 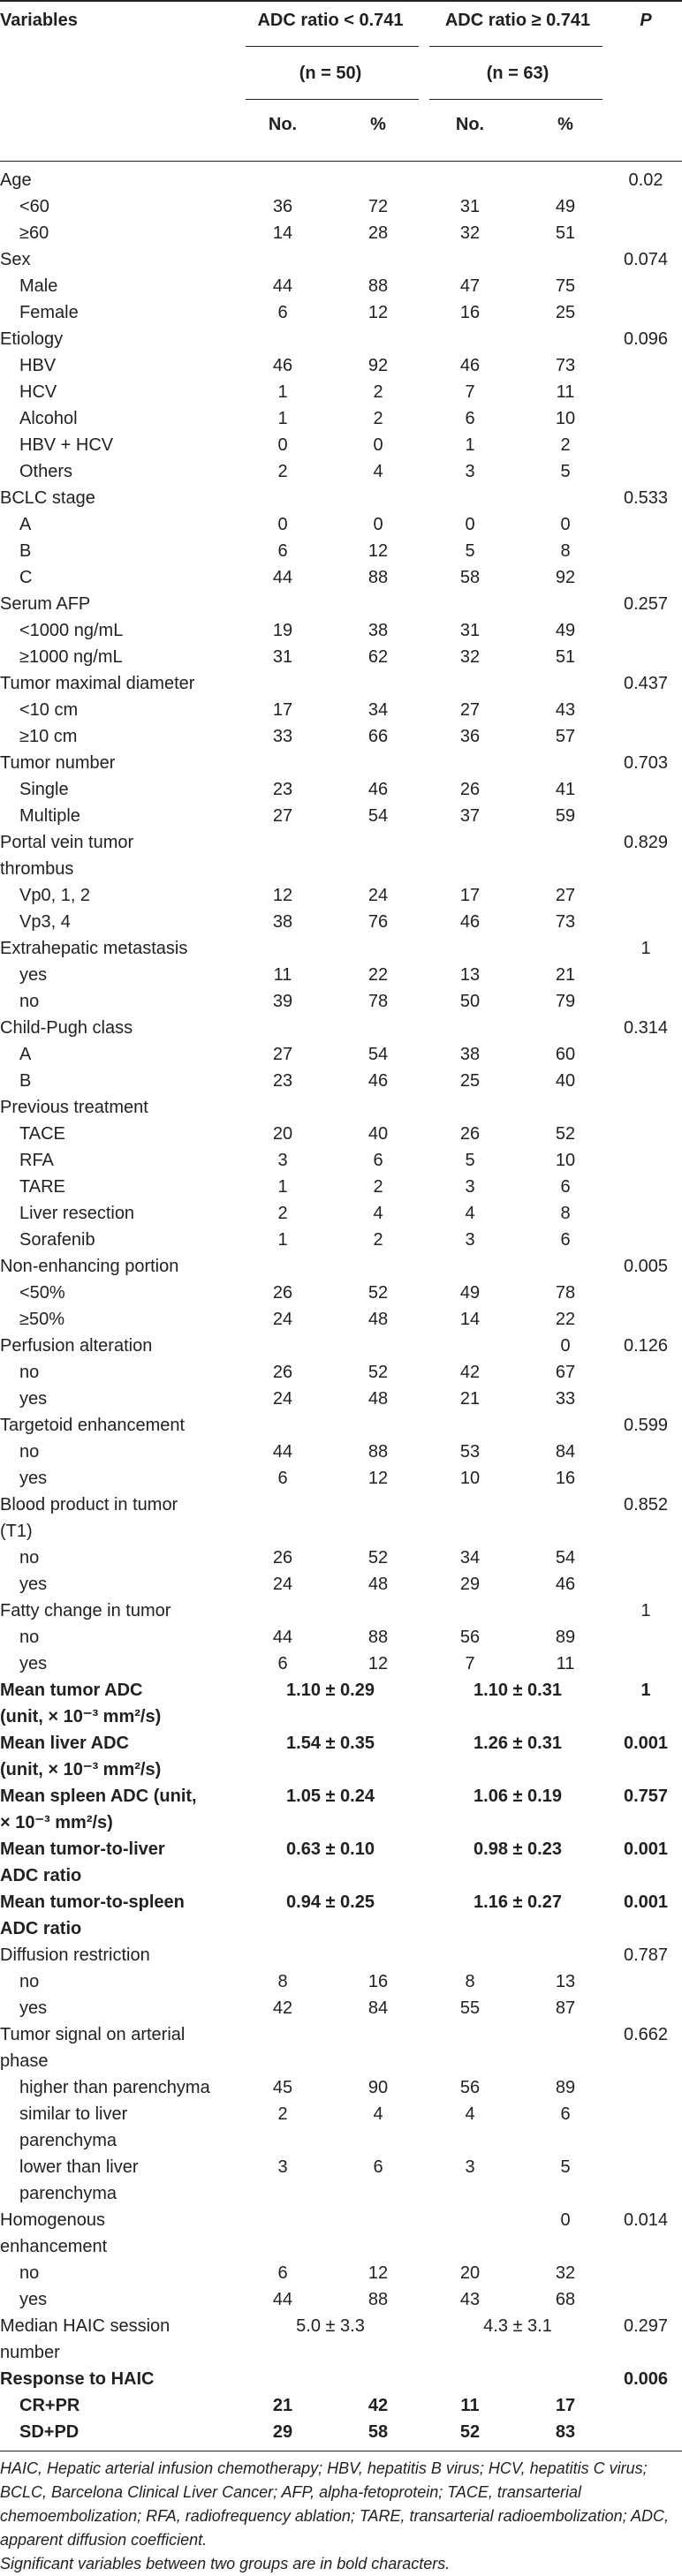 I want to click on row-label: Sex, so click(x=16, y=259).